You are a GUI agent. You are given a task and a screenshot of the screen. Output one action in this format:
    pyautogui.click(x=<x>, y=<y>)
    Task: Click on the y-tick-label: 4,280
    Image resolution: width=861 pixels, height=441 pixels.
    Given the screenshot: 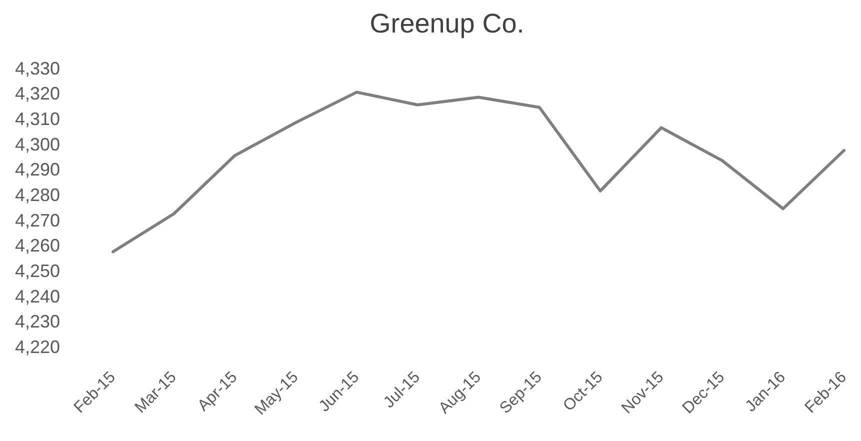 What is the action you would take?
    pyautogui.click(x=37, y=195)
    